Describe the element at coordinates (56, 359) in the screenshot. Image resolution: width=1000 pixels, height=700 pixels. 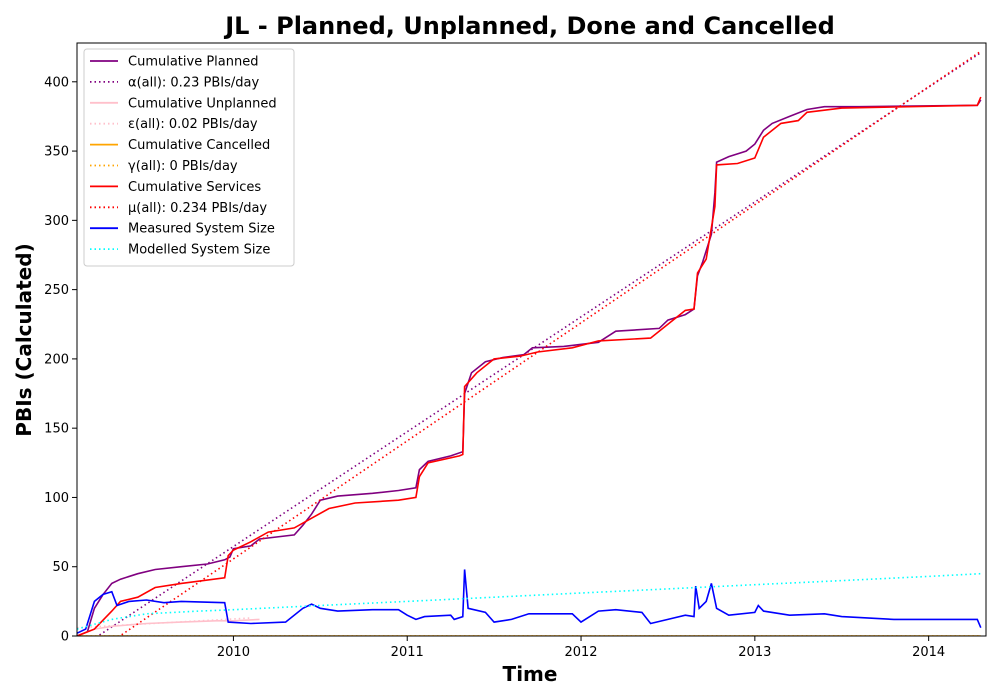
I see `y-tick-label: 200` at that location.